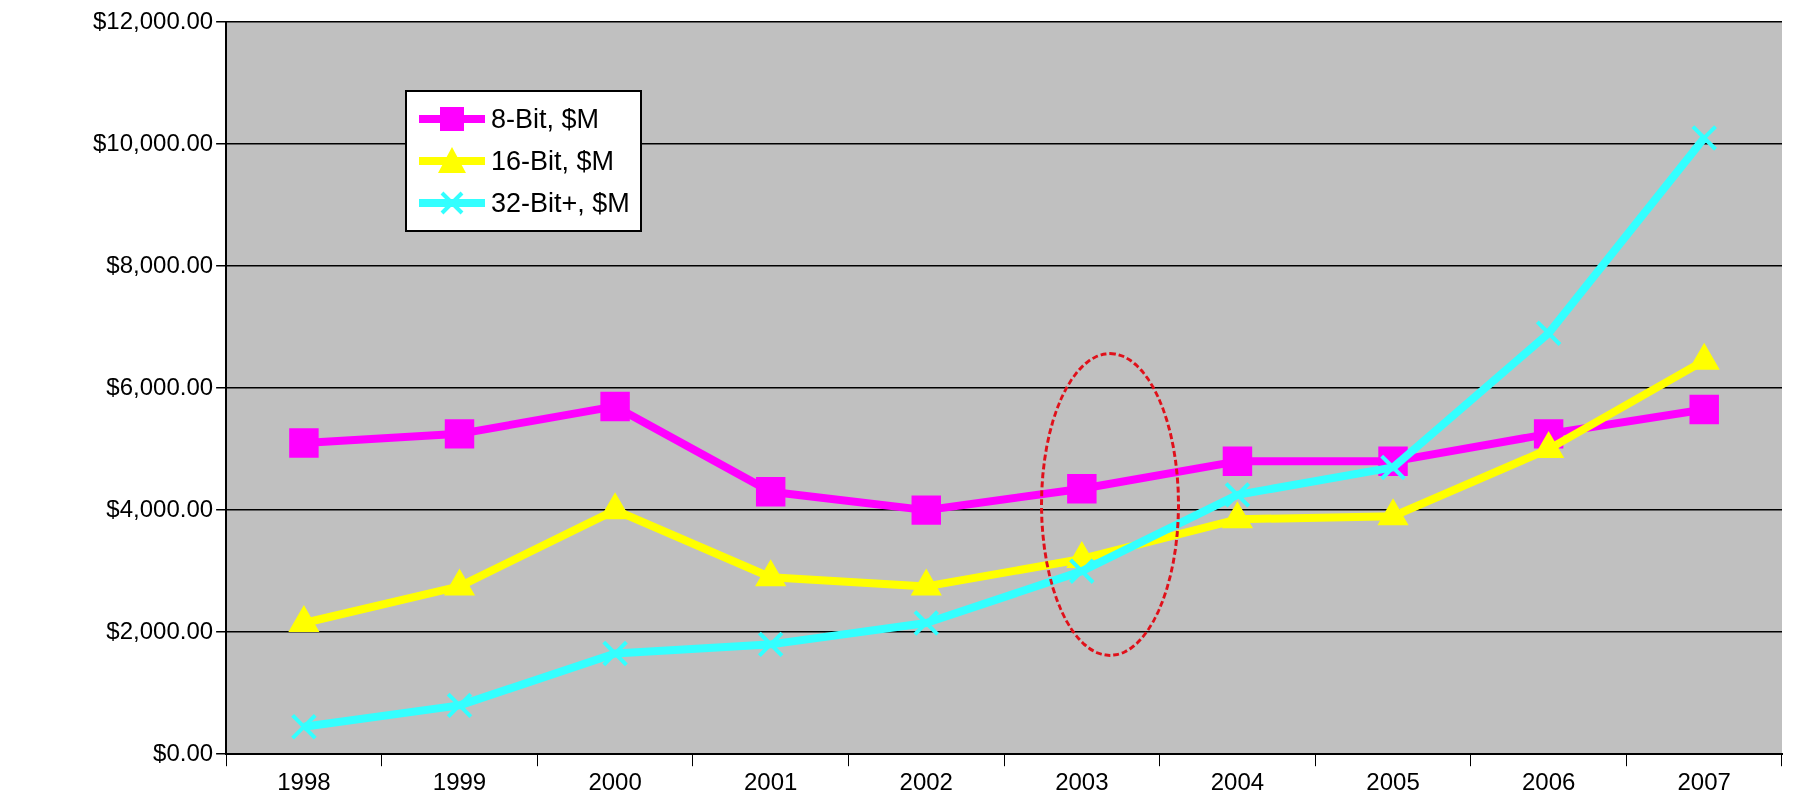 This screenshot has width=1807, height=806. I want to click on x-tick-label: 1999, so click(459, 782).